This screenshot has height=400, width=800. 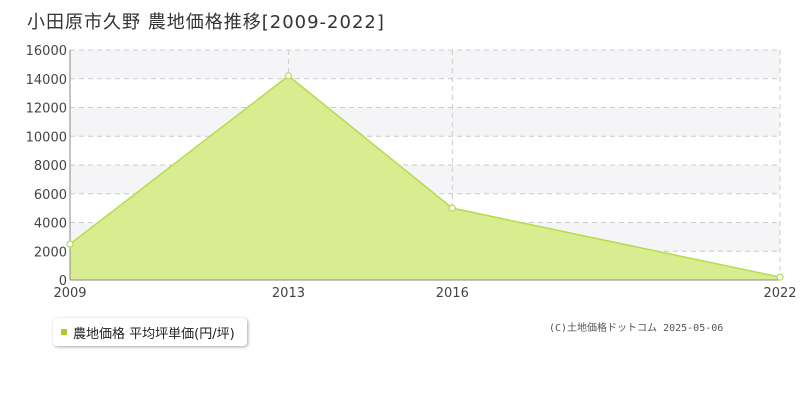 What do you see at coordinates (779, 293) in the screenshot?
I see `x-tick-label: 2022` at bounding box center [779, 293].